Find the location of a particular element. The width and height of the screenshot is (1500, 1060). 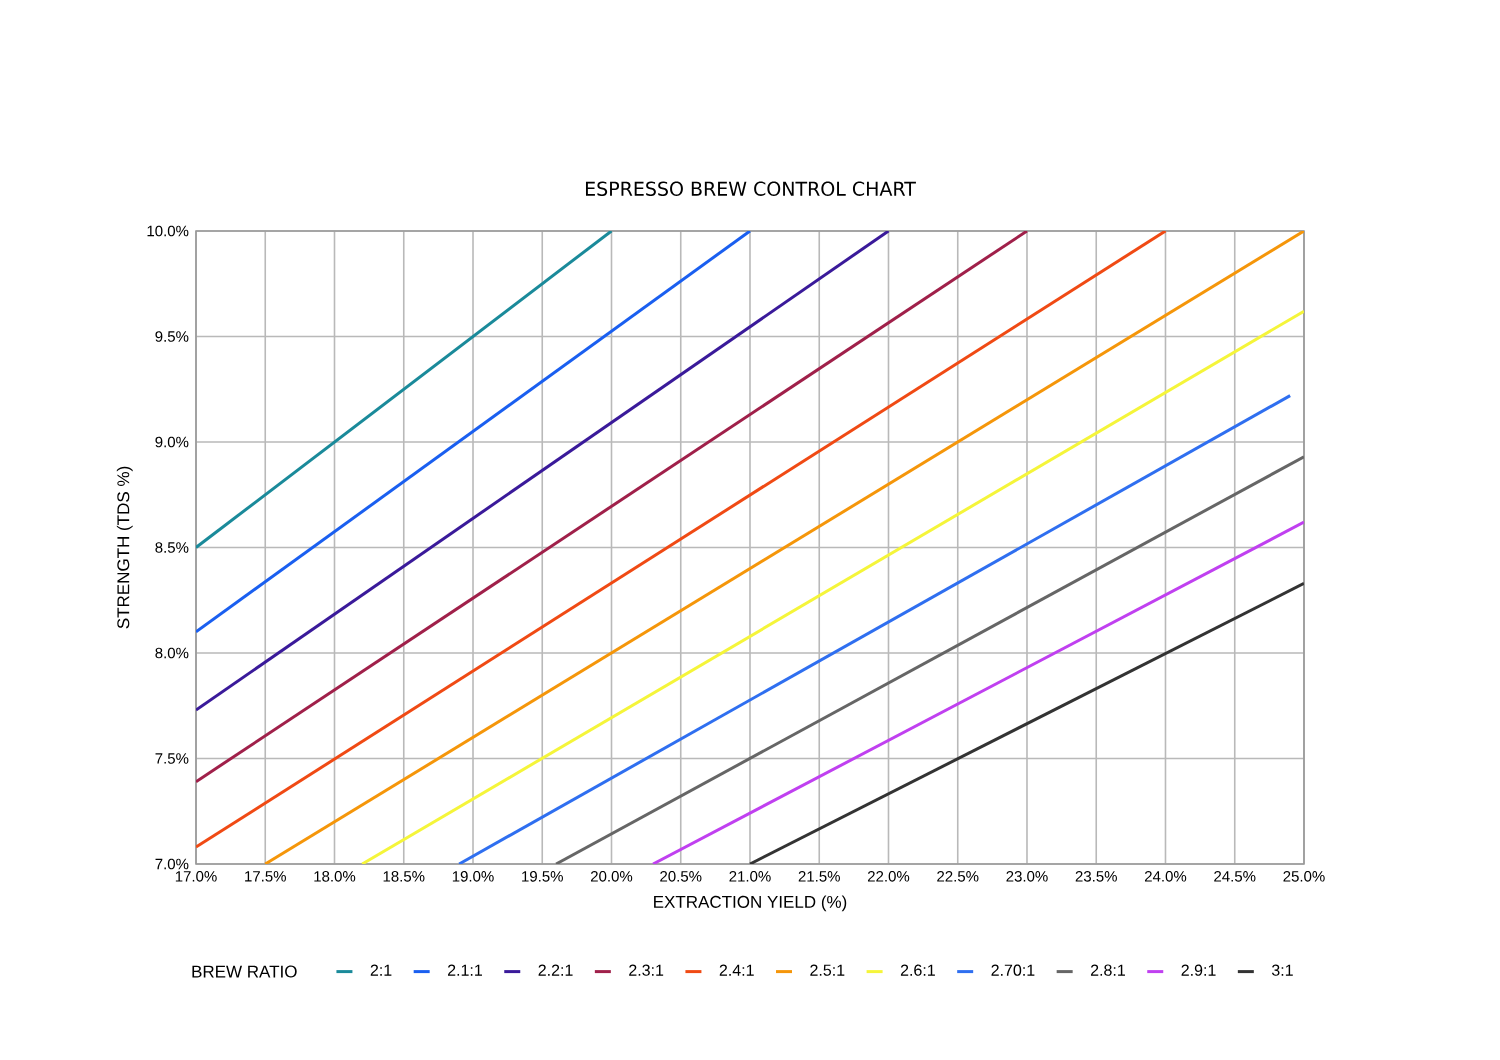

x-axis-title: EXTRACTION YIELD (%) is located at coordinates (750, 903).